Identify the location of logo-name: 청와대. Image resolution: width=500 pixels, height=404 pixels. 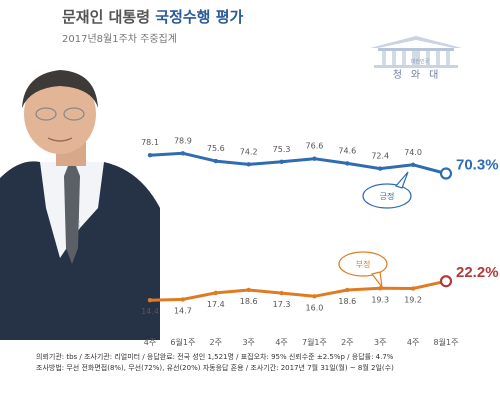
(420, 75).